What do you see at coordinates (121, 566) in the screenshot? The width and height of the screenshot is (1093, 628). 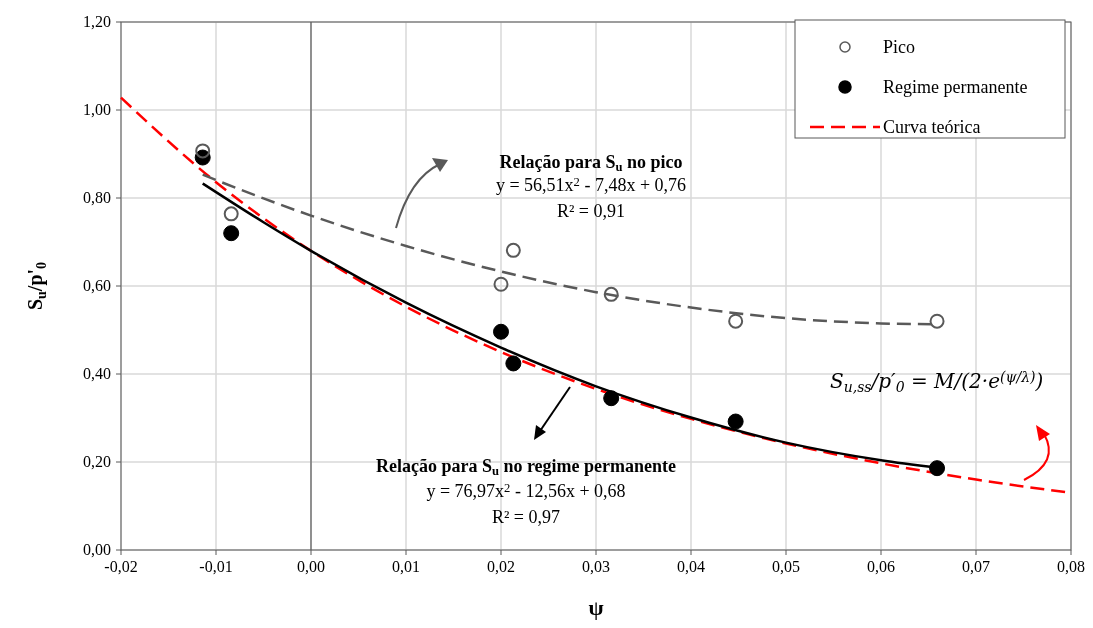 I see `x-tick-label: -0,02` at bounding box center [121, 566].